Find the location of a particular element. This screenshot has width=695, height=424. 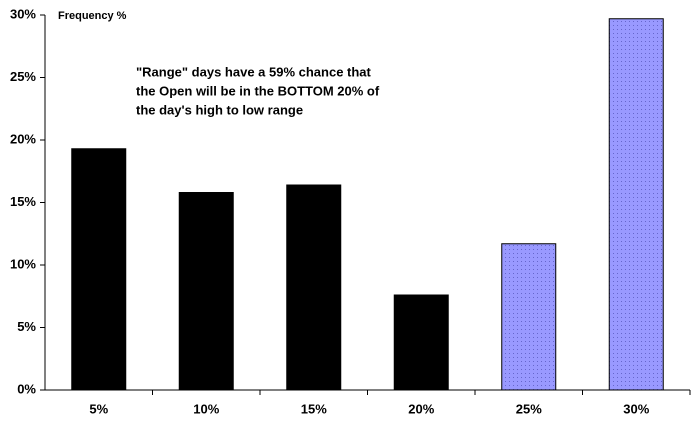

y-tick-label: 30% is located at coordinates (23, 13).